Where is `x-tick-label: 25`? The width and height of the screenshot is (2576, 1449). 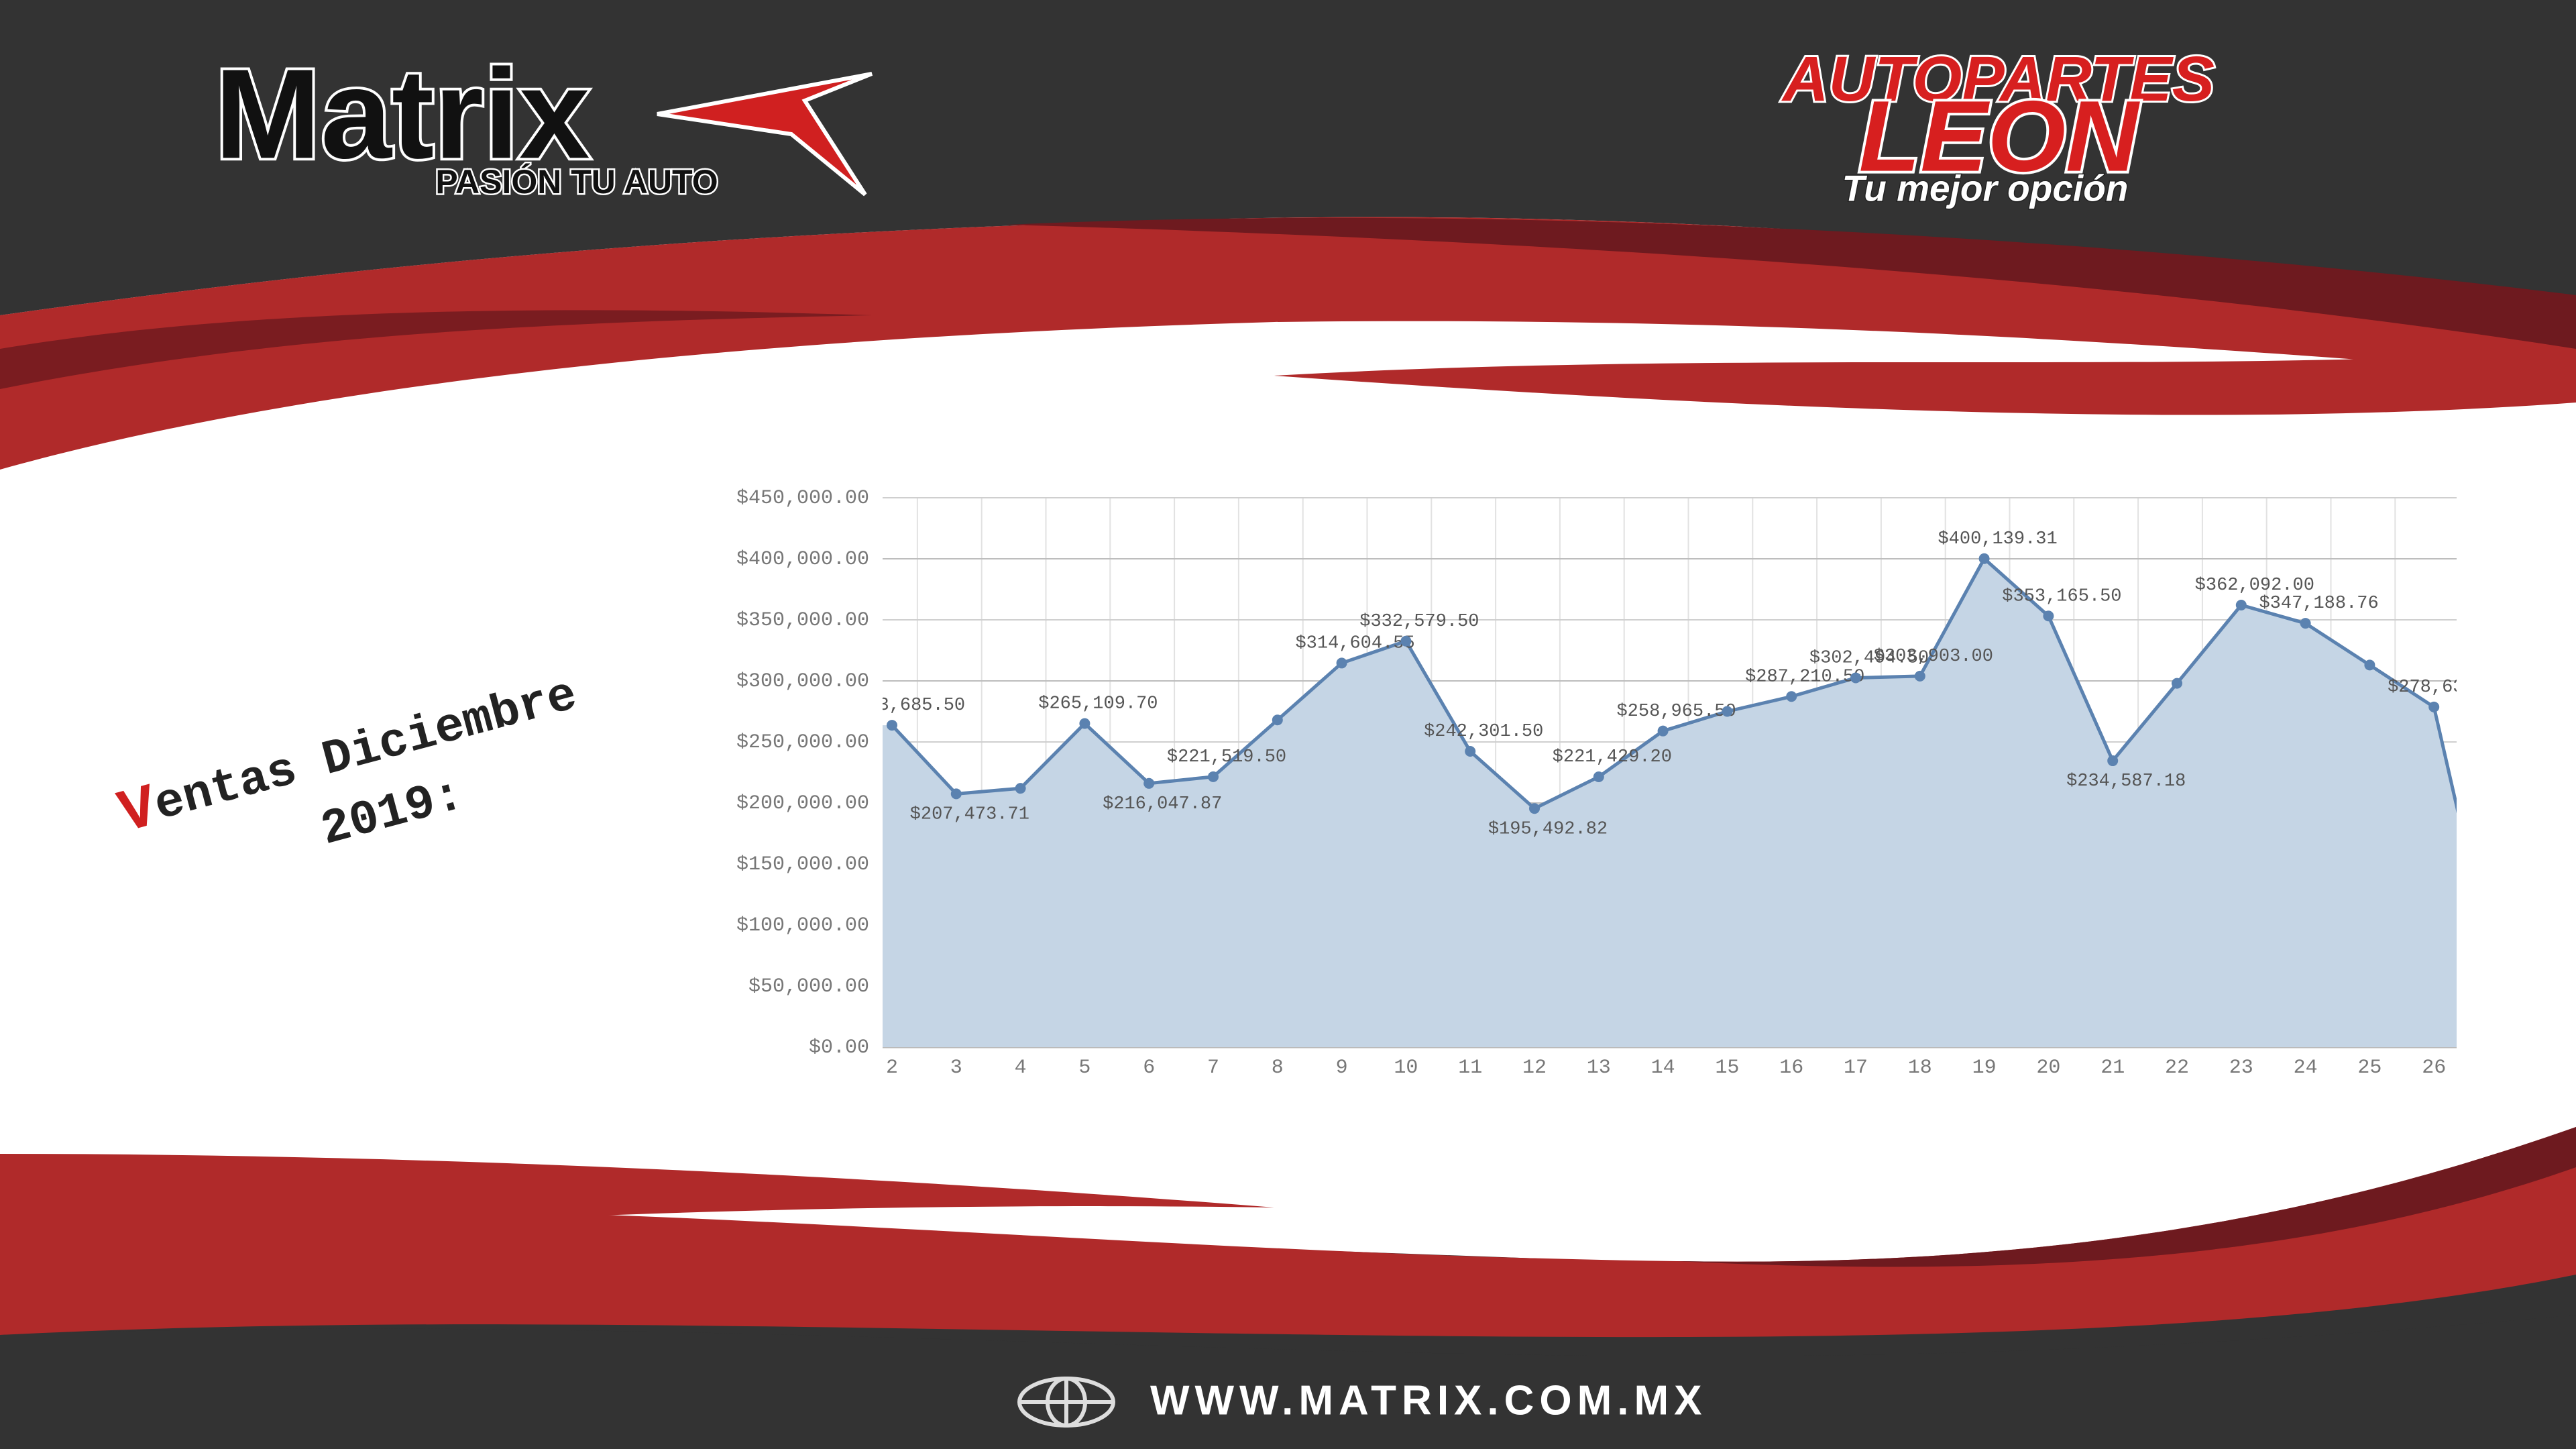 x-tick-label: 25 is located at coordinates (2369, 1068).